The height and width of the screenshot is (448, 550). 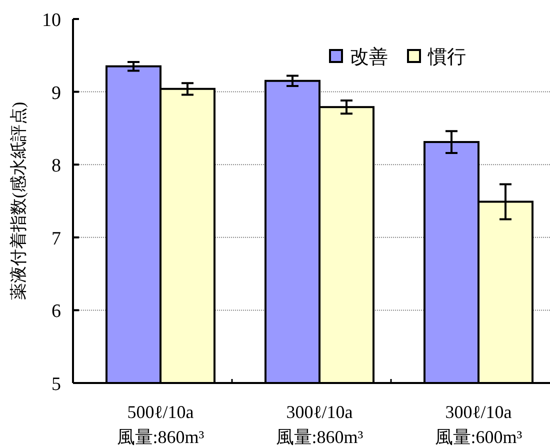 I want to click on y-tick-label: 8, so click(x=56, y=166).